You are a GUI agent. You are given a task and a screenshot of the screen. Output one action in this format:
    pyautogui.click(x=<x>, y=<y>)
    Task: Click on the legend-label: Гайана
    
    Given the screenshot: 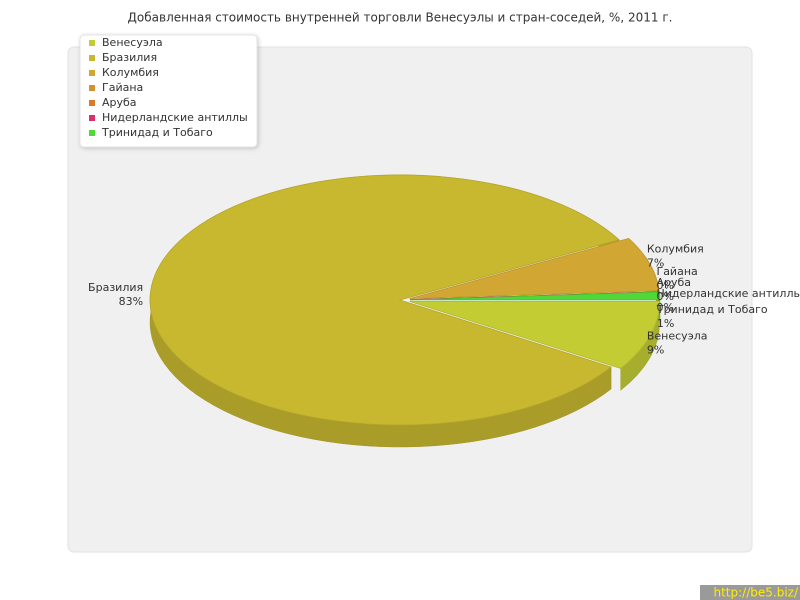 What is the action you would take?
    pyautogui.click(x=122, y=87)
    